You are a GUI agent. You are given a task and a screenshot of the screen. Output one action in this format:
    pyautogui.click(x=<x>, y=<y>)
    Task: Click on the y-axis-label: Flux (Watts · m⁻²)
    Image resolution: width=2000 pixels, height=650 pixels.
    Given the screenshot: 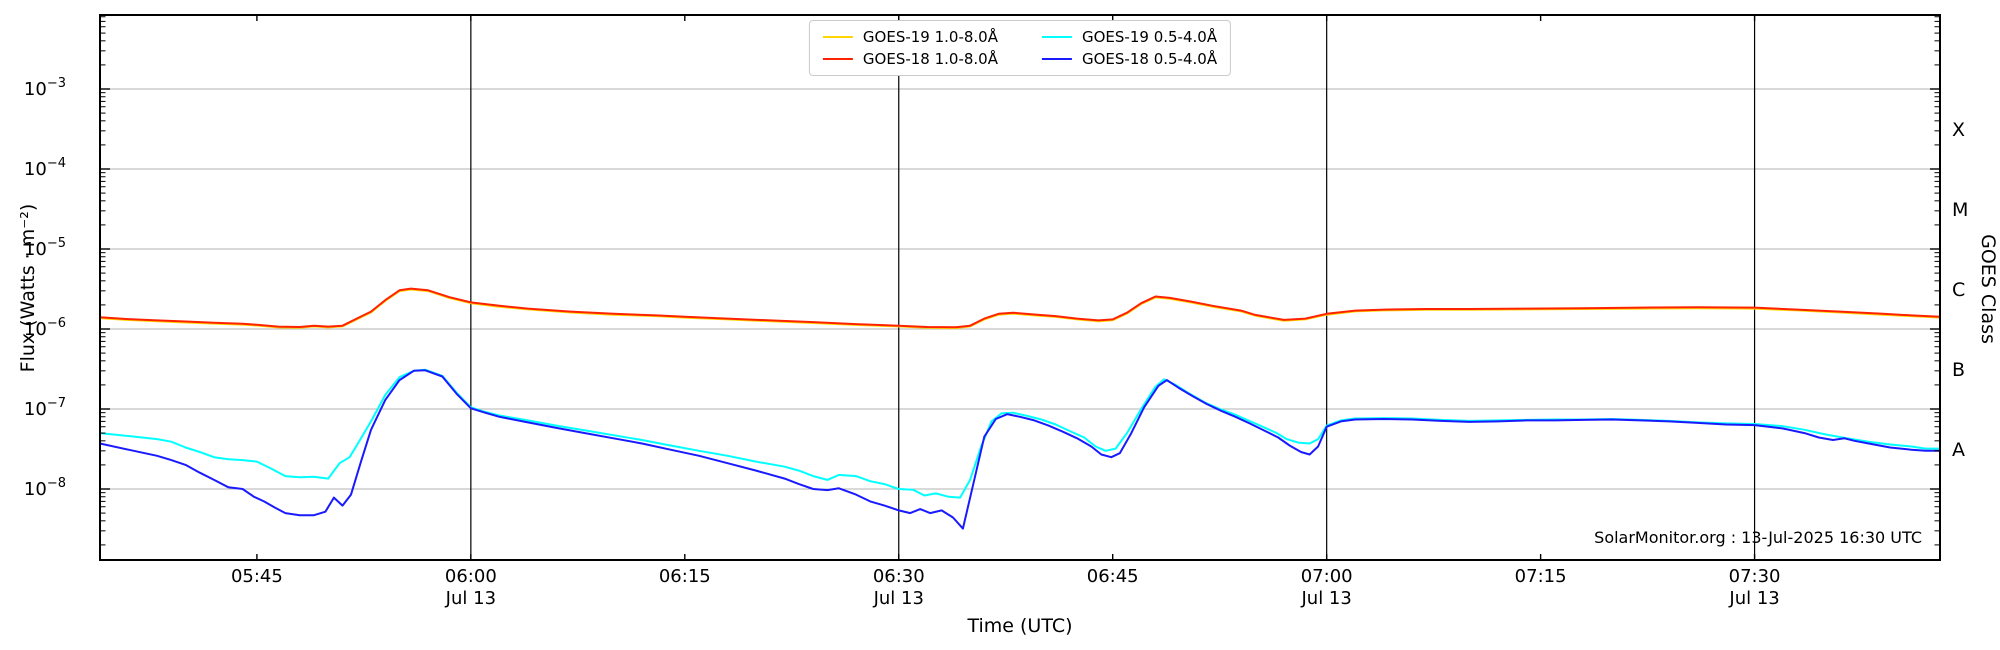 What is the action you would take?
    pyautogui.click(x=28, y=288)
    